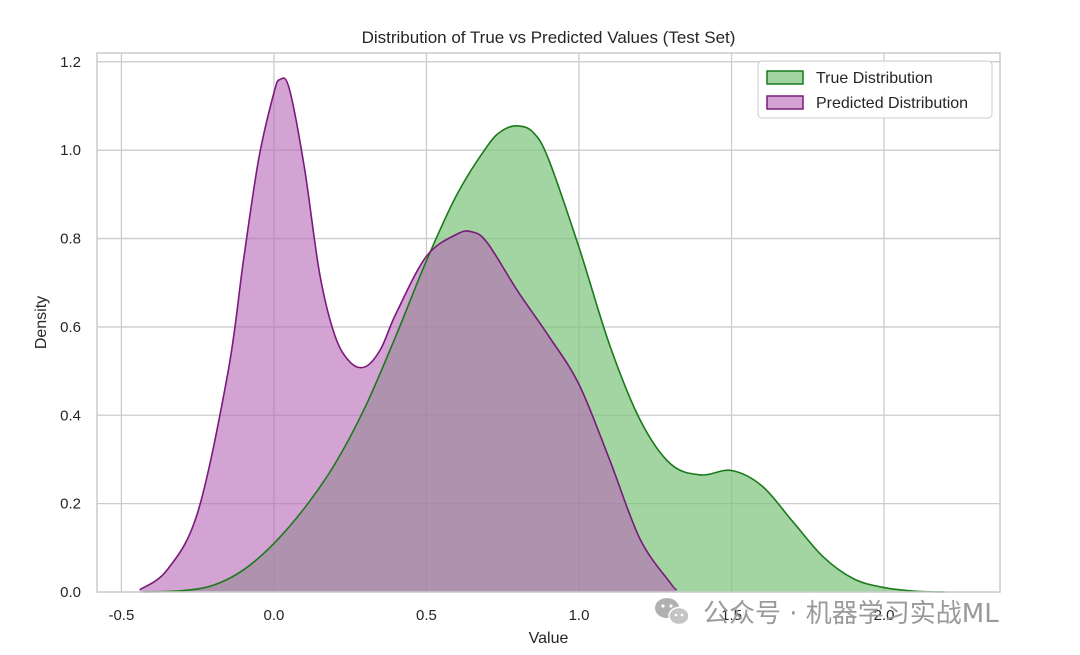  I want to click on legend-box, so click(875, 89).